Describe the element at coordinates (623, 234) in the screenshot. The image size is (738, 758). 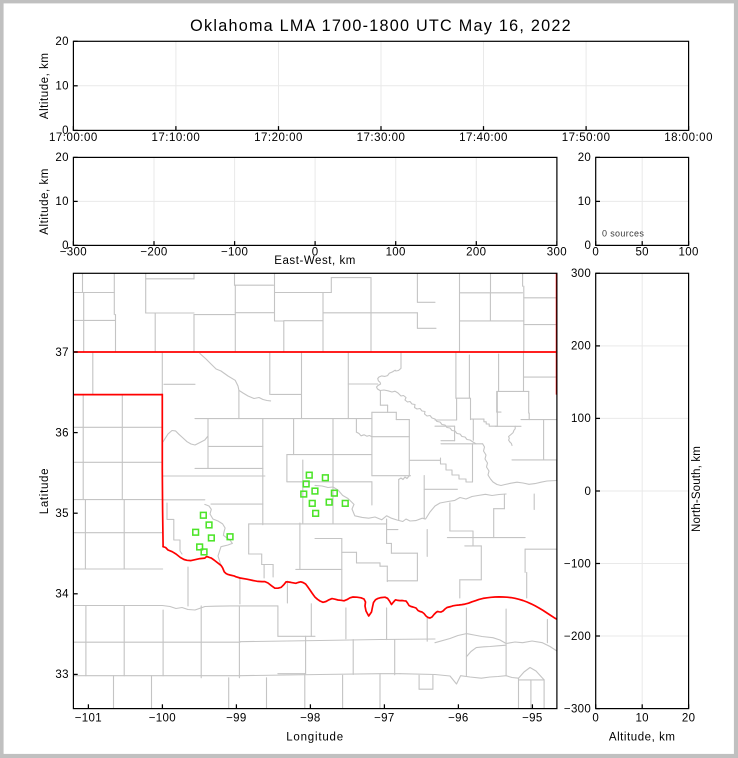
I see `svg-text: 0 sources` at that location.